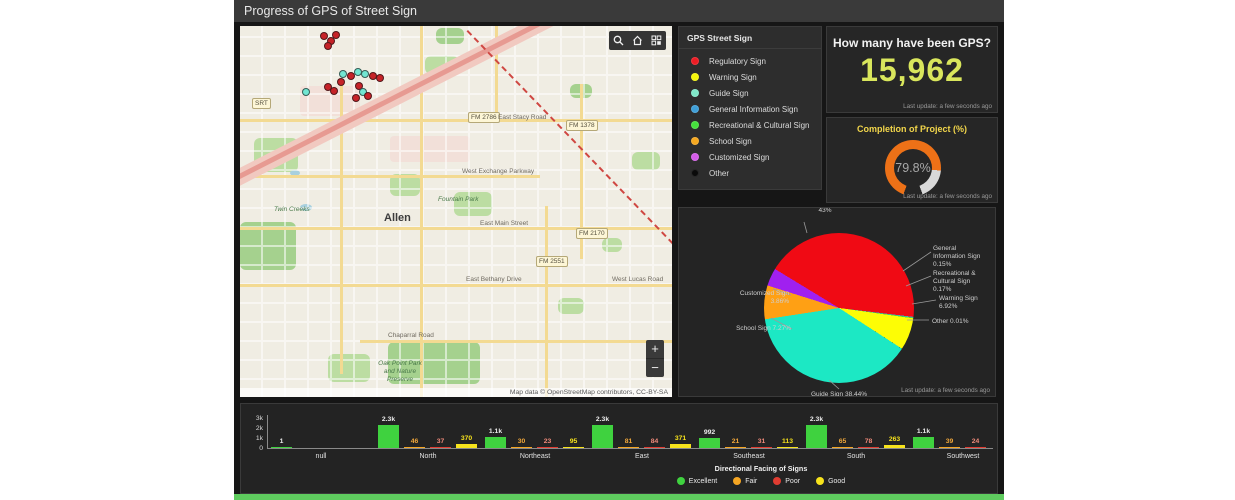 Image resolution: width=1235 pixels, height=500 pixels. I want to click on zoom-in-button: +, so click(655, 348).